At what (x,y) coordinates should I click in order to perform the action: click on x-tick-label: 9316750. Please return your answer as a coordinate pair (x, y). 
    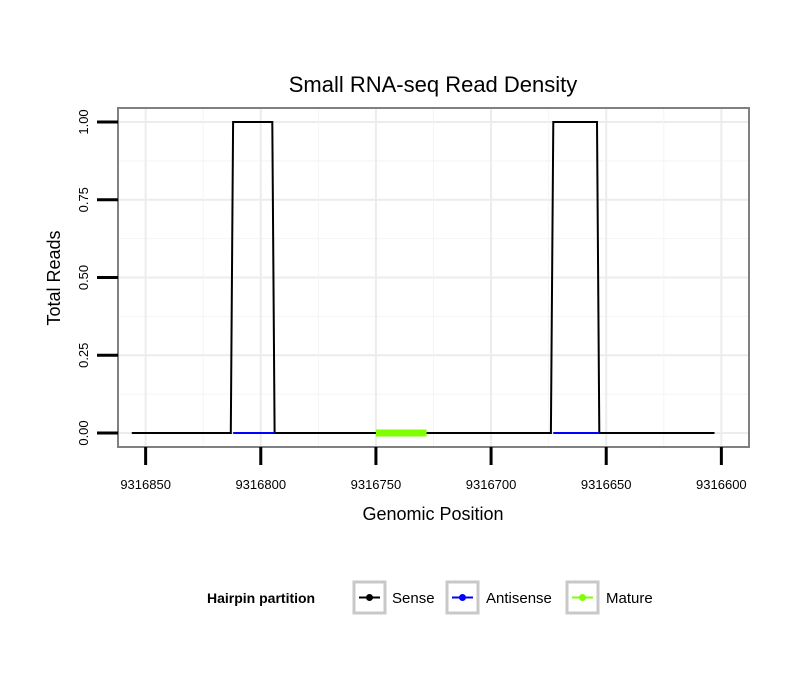
    Looking at the image, I should click on (376, 484).